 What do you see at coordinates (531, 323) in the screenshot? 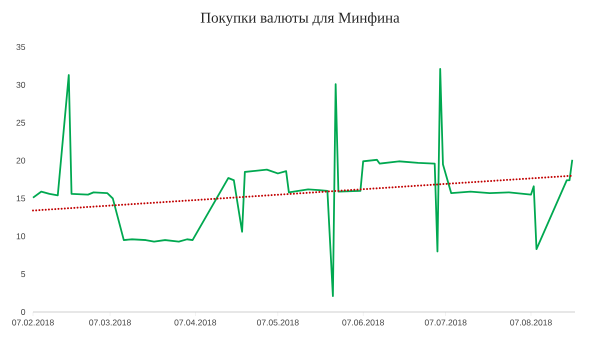
I see `x-tick-label: 07.08.2018` at bounding box center [531, 323].